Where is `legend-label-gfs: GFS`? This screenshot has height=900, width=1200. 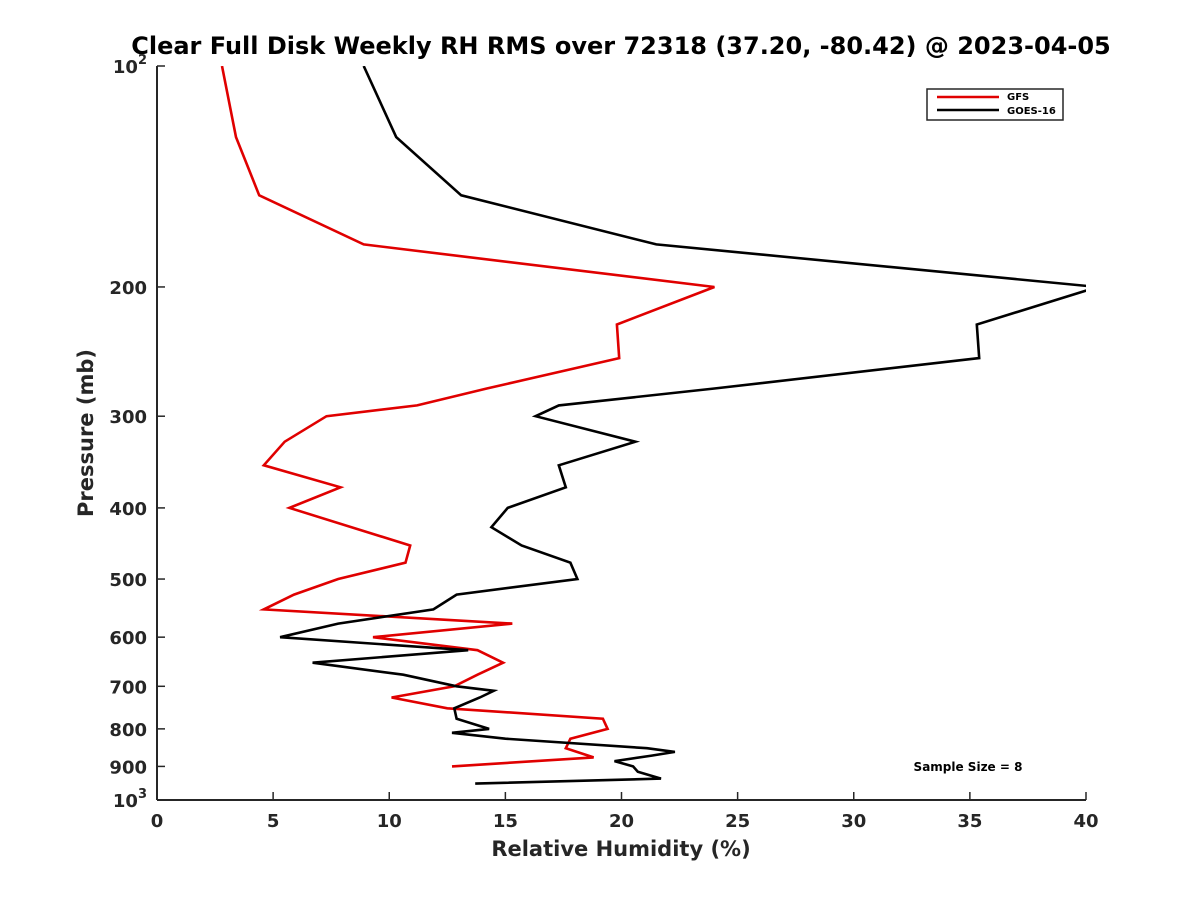 legend-label-gfs: GFS is located at coordinates (1018, 97).